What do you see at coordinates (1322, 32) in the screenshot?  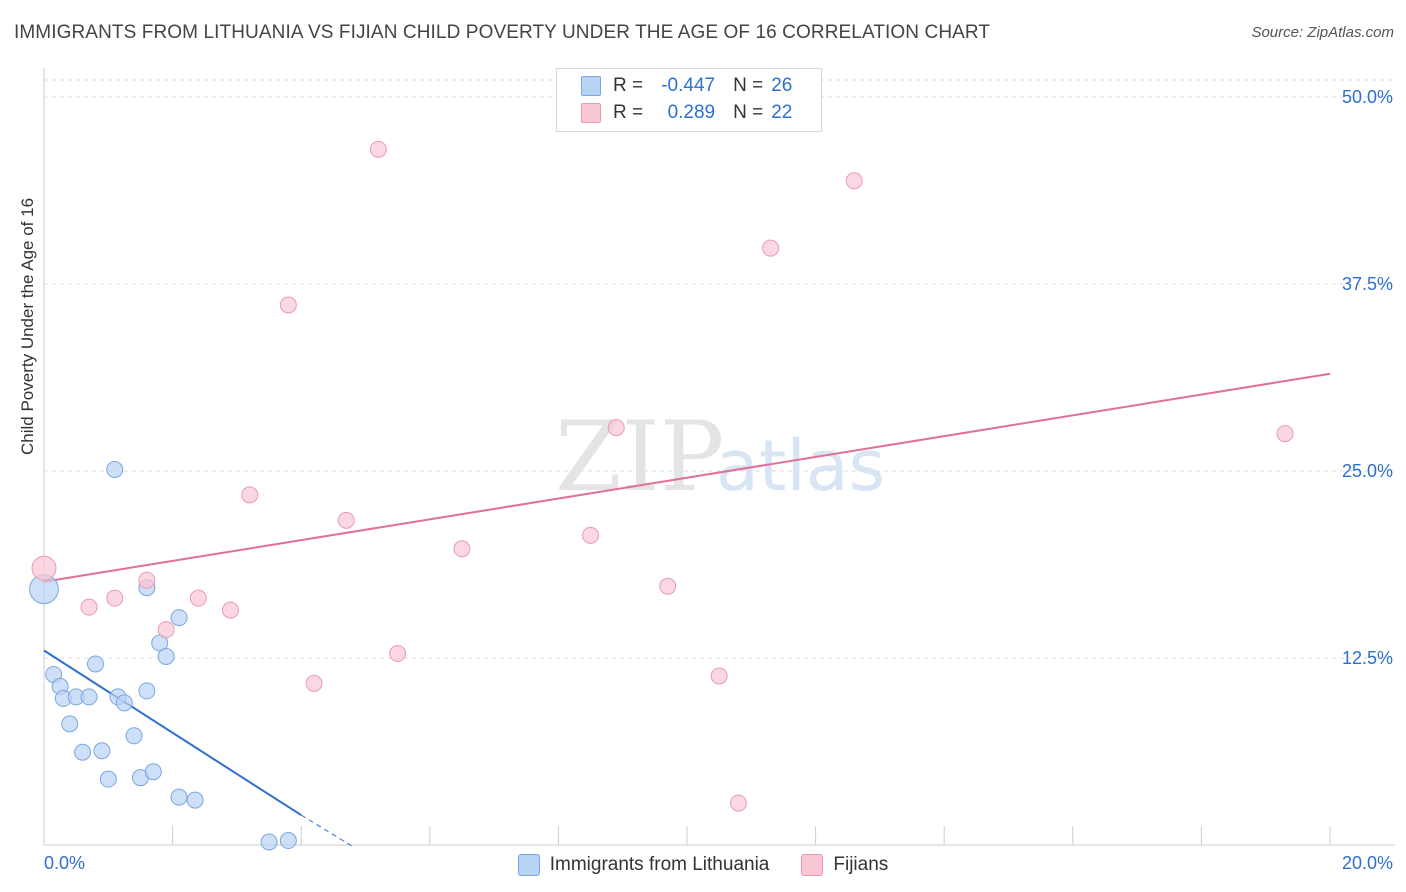 I see `source-label: Source: ZipAtlas.com` at bounding box center [1322, 32].